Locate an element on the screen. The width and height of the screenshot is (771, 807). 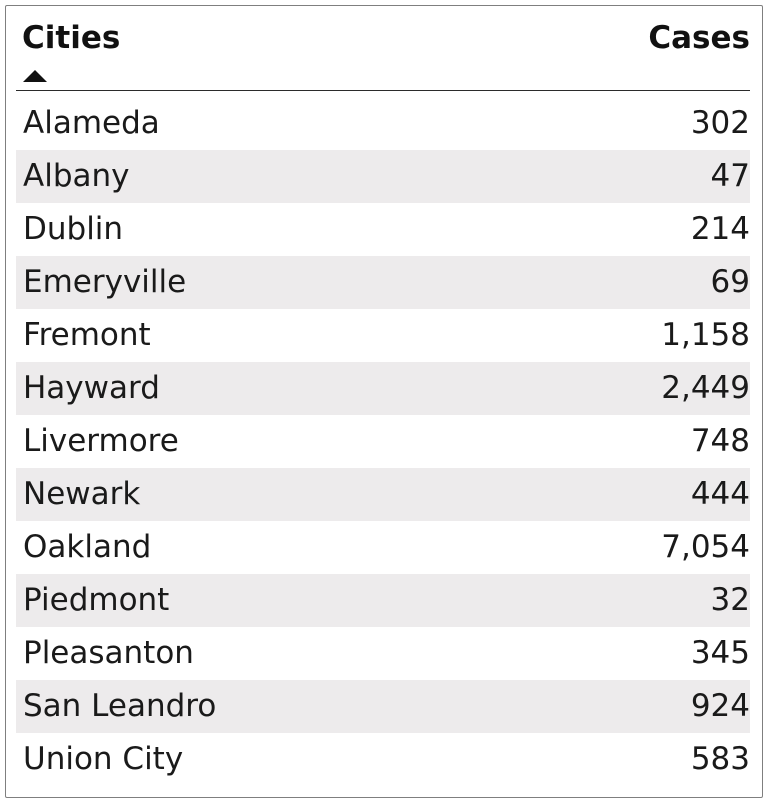
table-row: Livermore 748 is located at coordinates (383, 441).